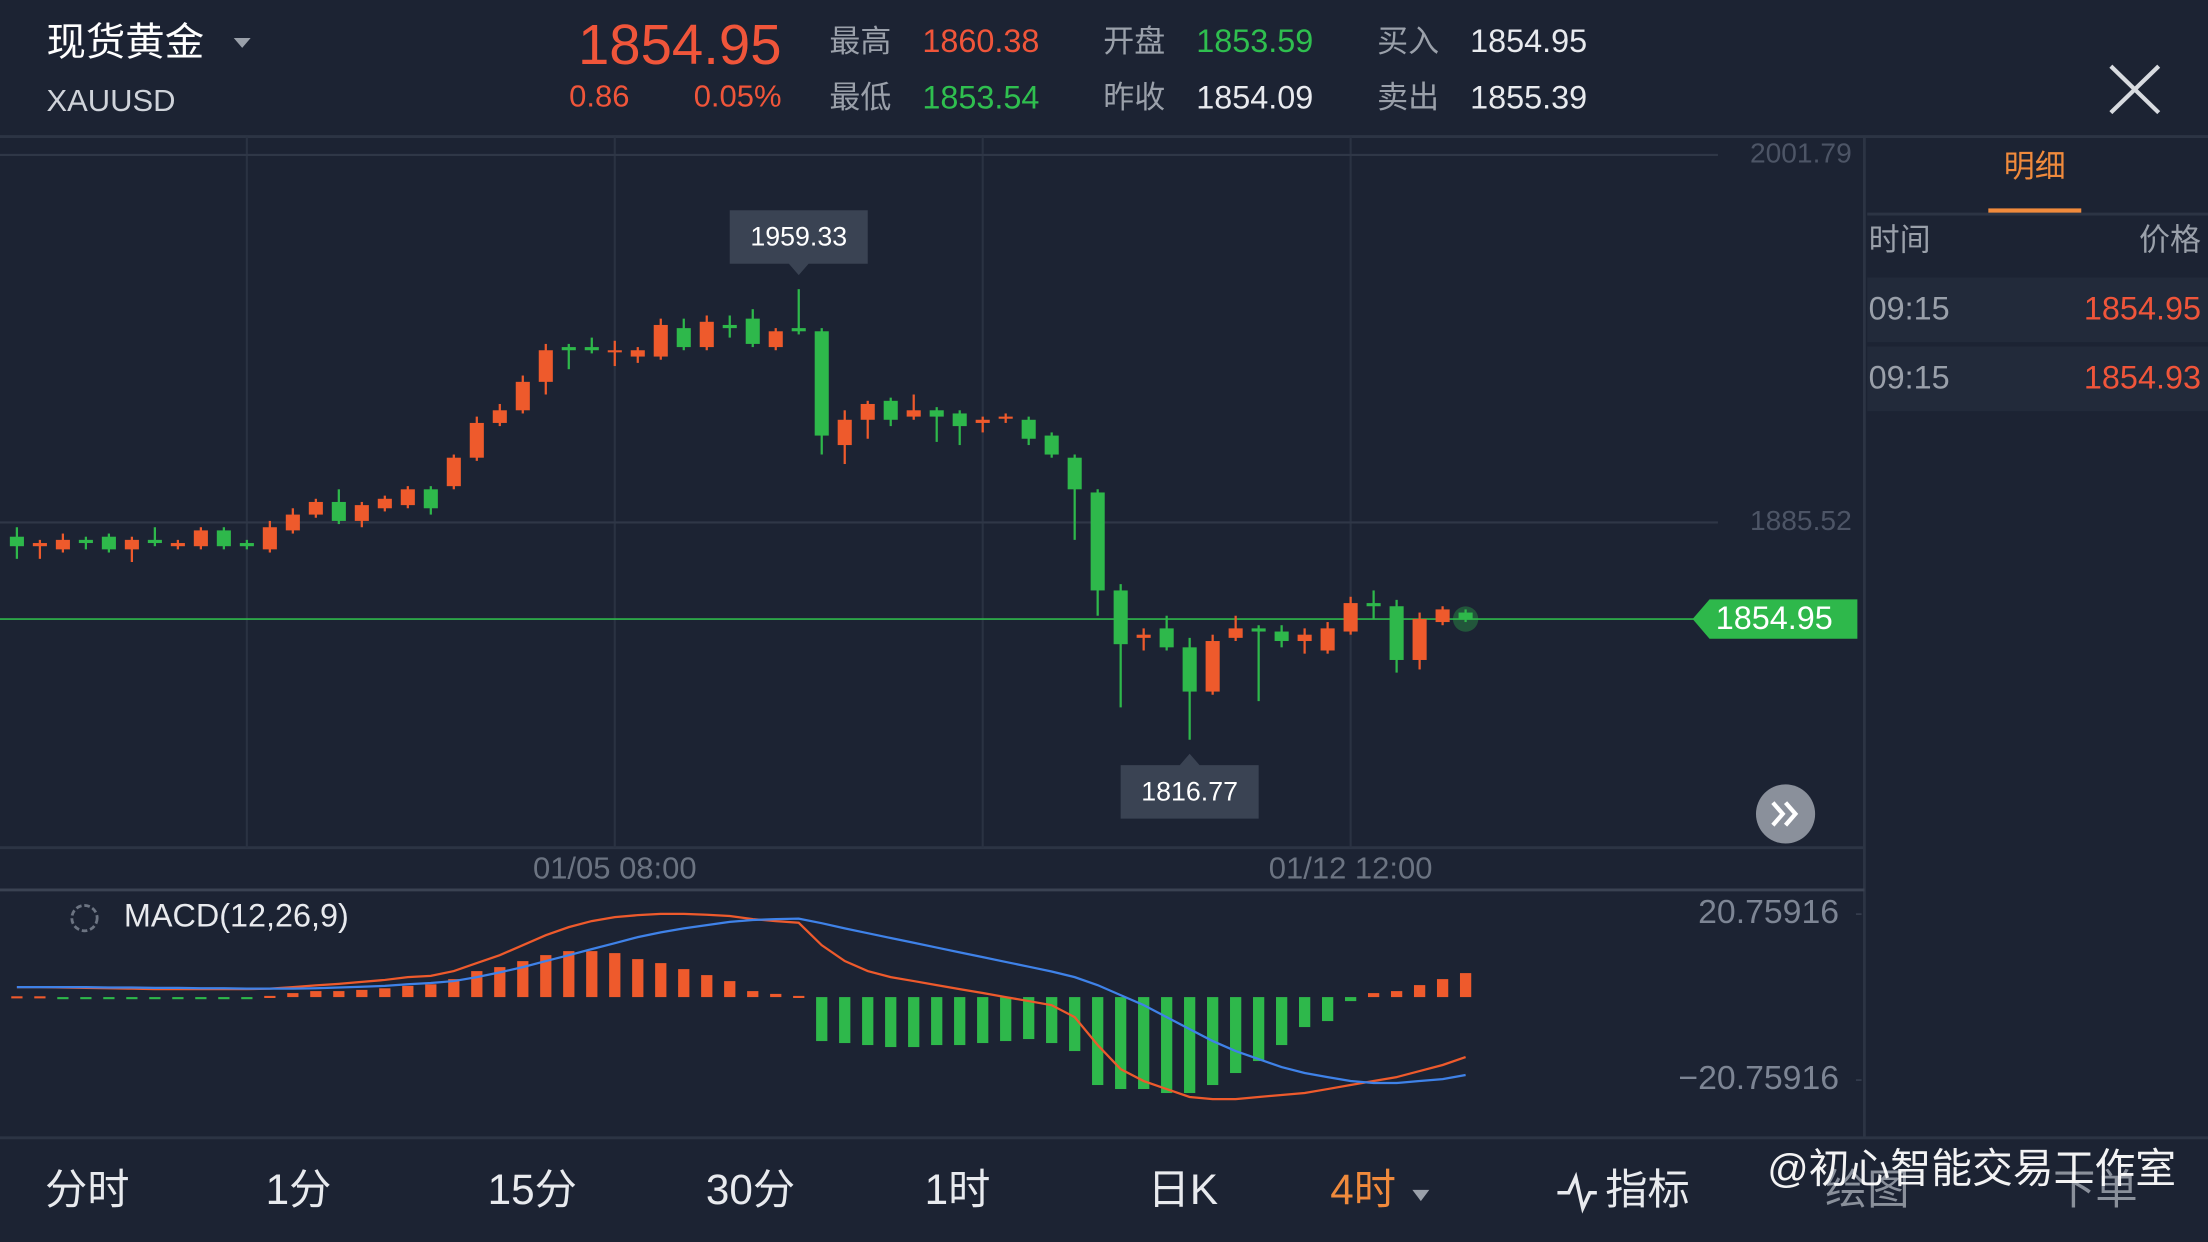 The height and width of the screenshot is (1242, 2208). What do you see at coordinates (741, 1001) in the screenshot?
I see `macd-line` at bounding box center [741, 1001].